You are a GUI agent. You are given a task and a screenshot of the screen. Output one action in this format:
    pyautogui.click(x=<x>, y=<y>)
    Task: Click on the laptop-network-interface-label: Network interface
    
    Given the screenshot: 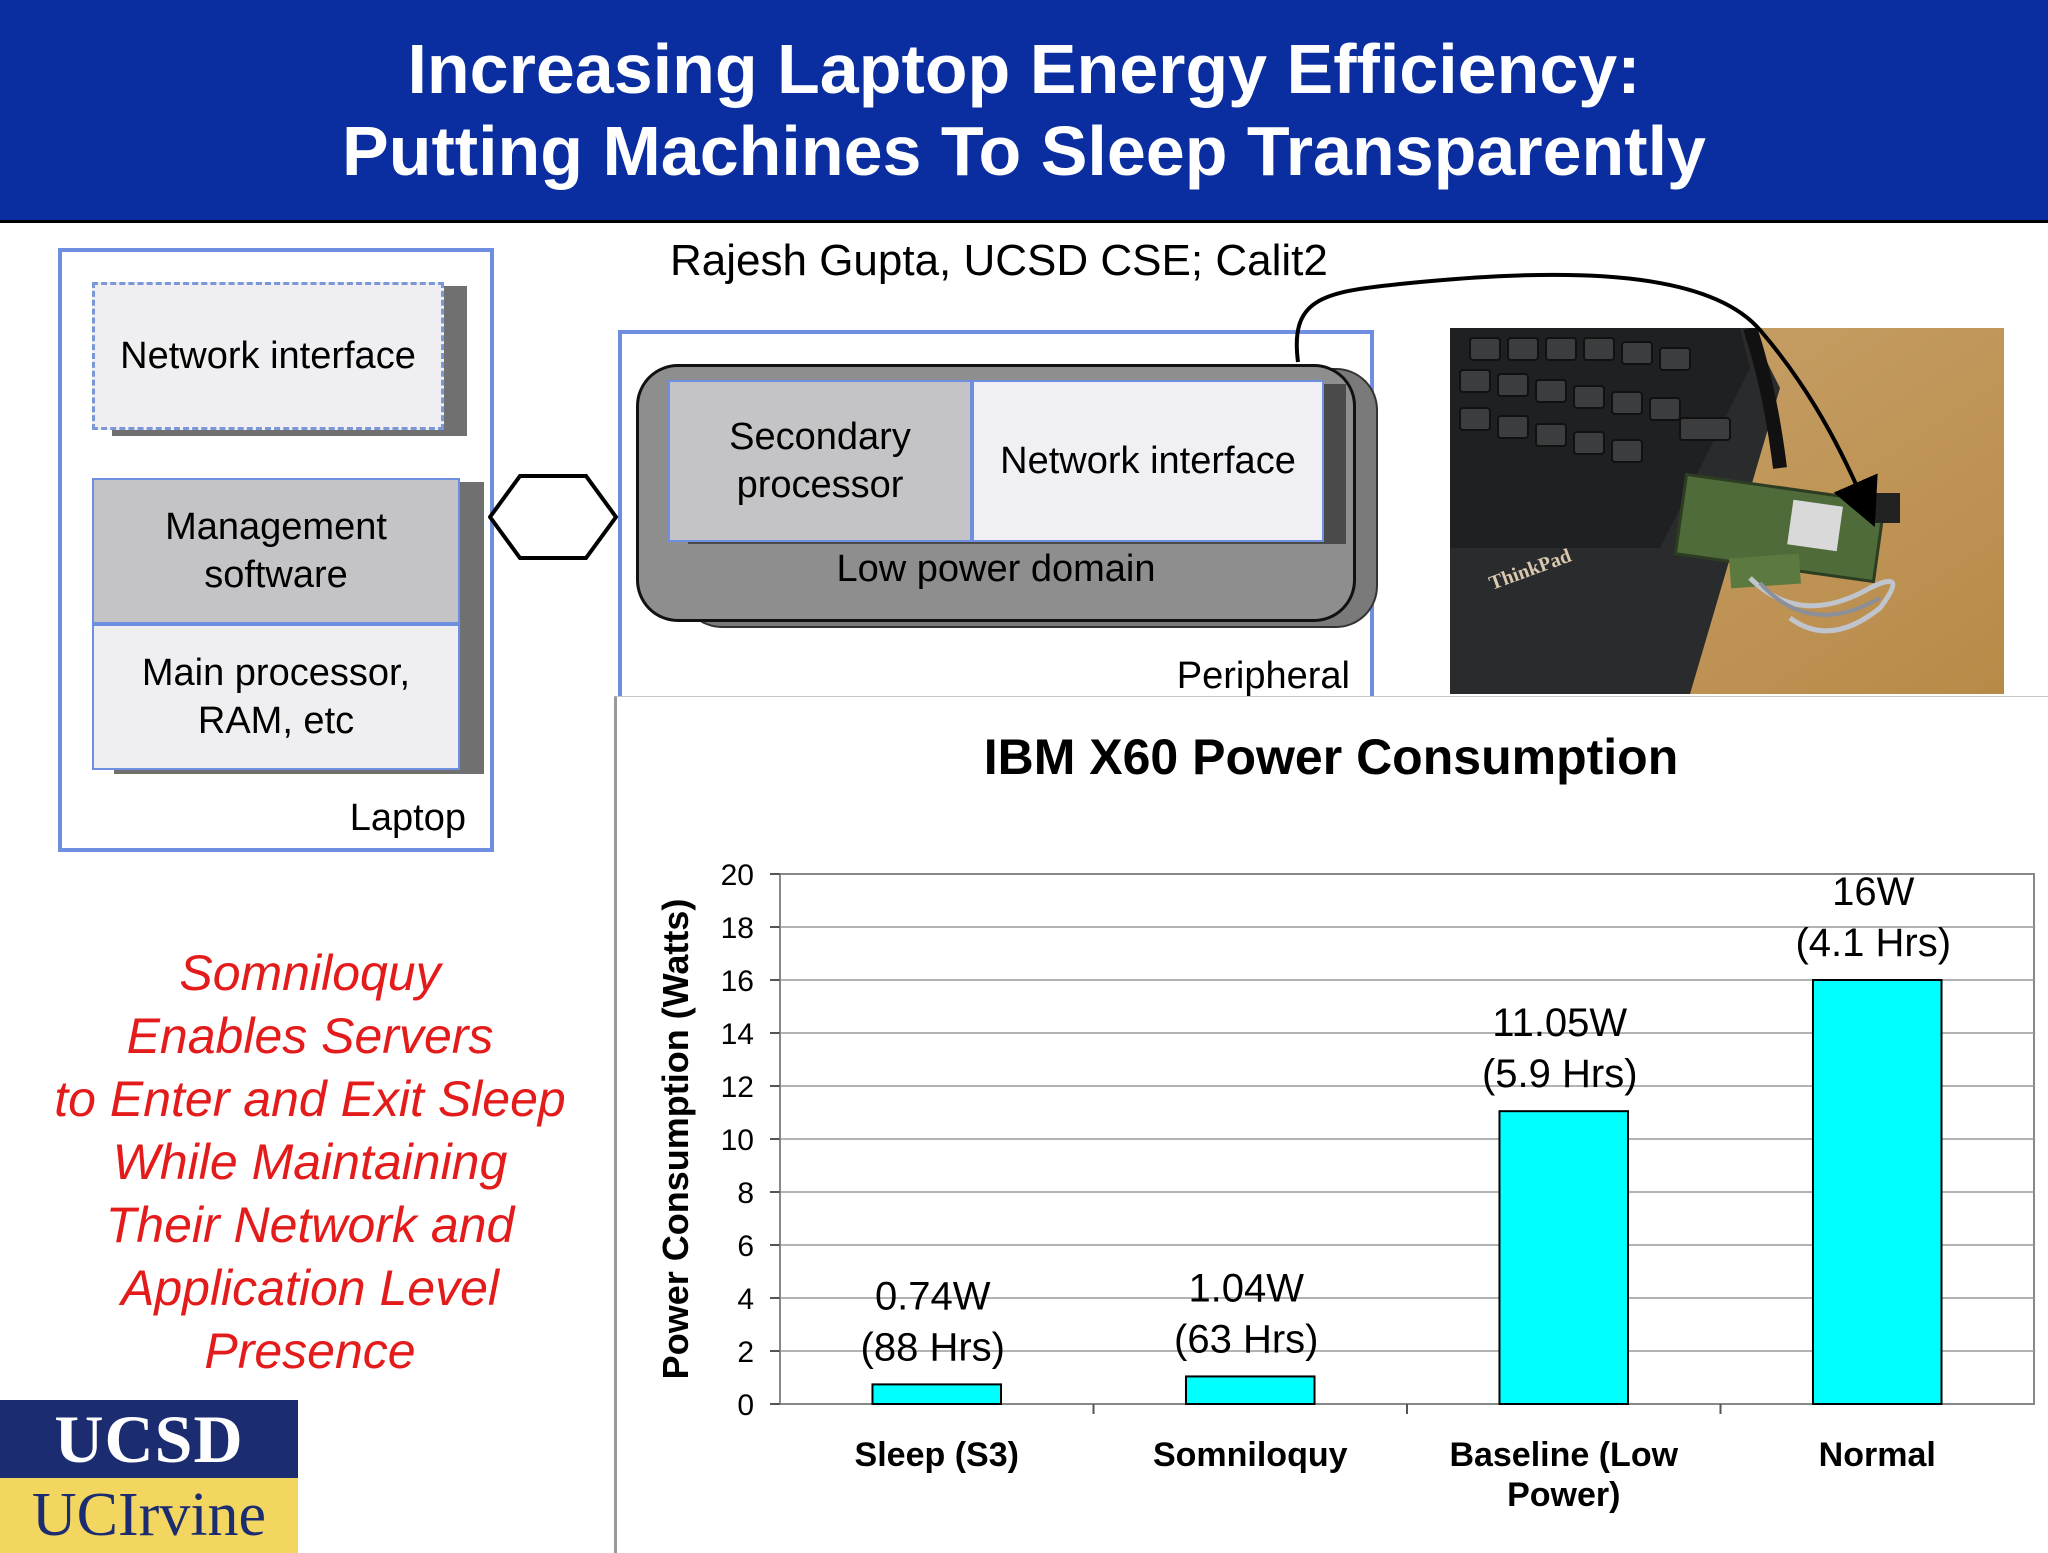 What is the action you would take?
    pyautogui.click(x=268, y=355)
    